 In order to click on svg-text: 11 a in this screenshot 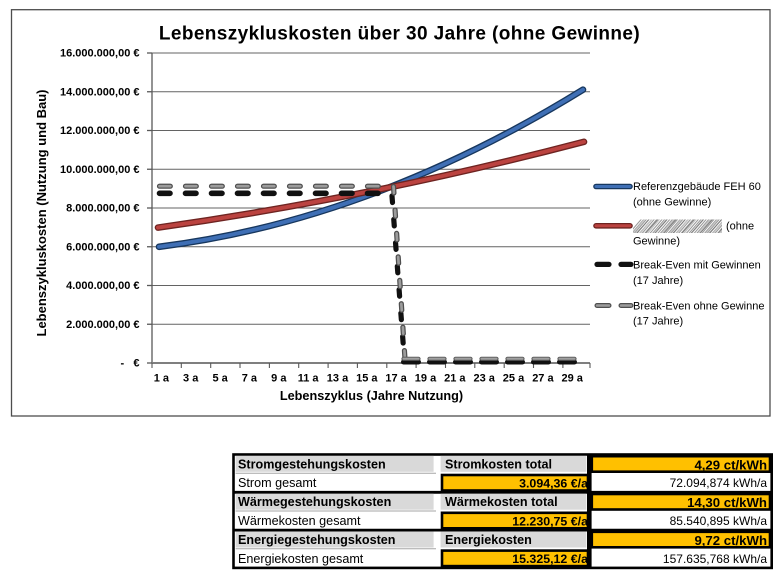, I will do `click(309, 378)`.